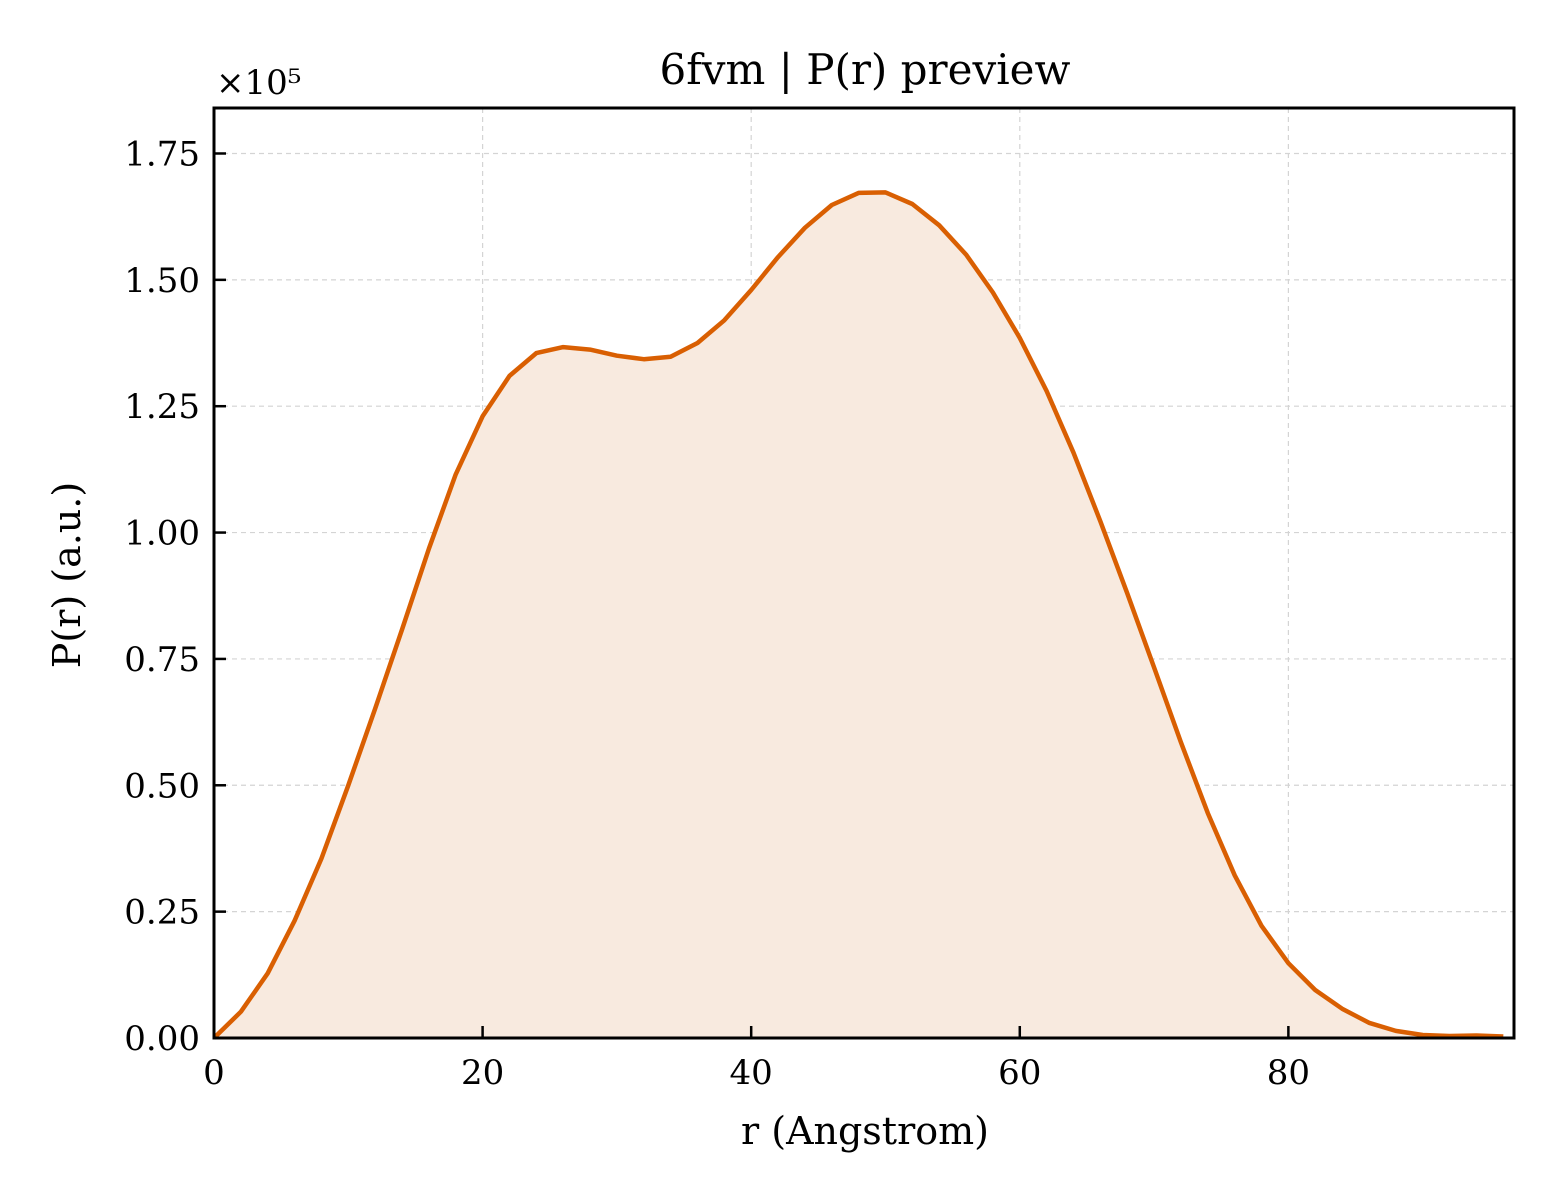 This screenshot has height=1200, width=1560. I want to click on x-tick-label: 0, so click(214, 1073).